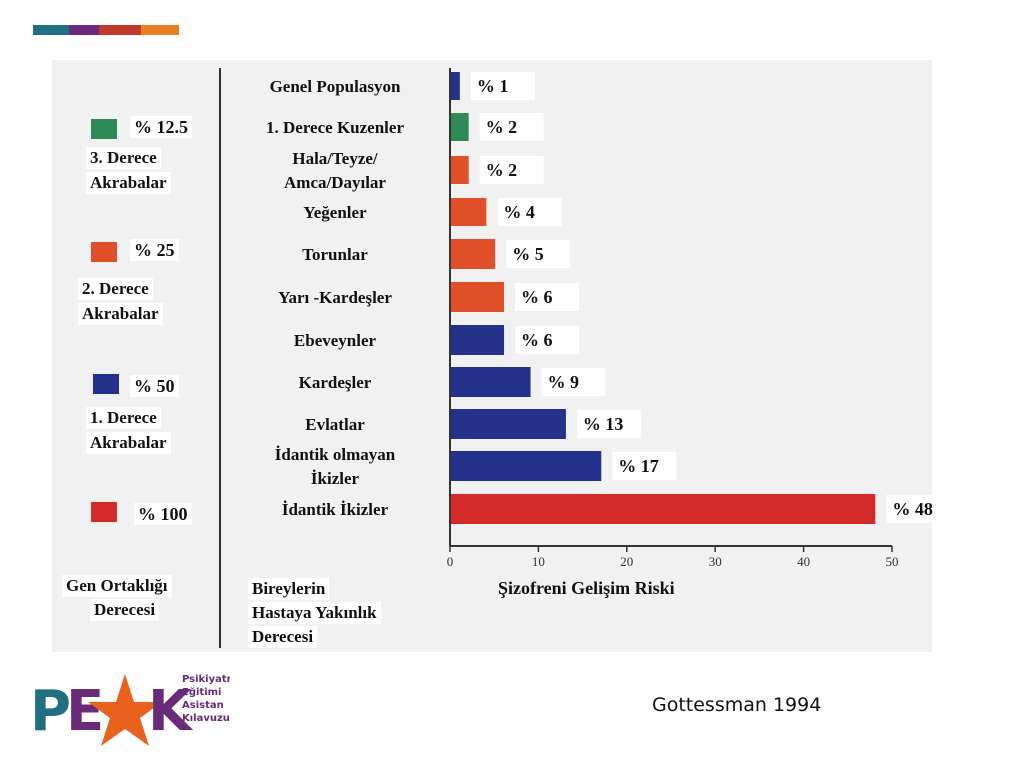 Image resolution: width=1024 pixels, height=768 pixels. I want to click on svg-text: Eğitimi, so click(201, 692).